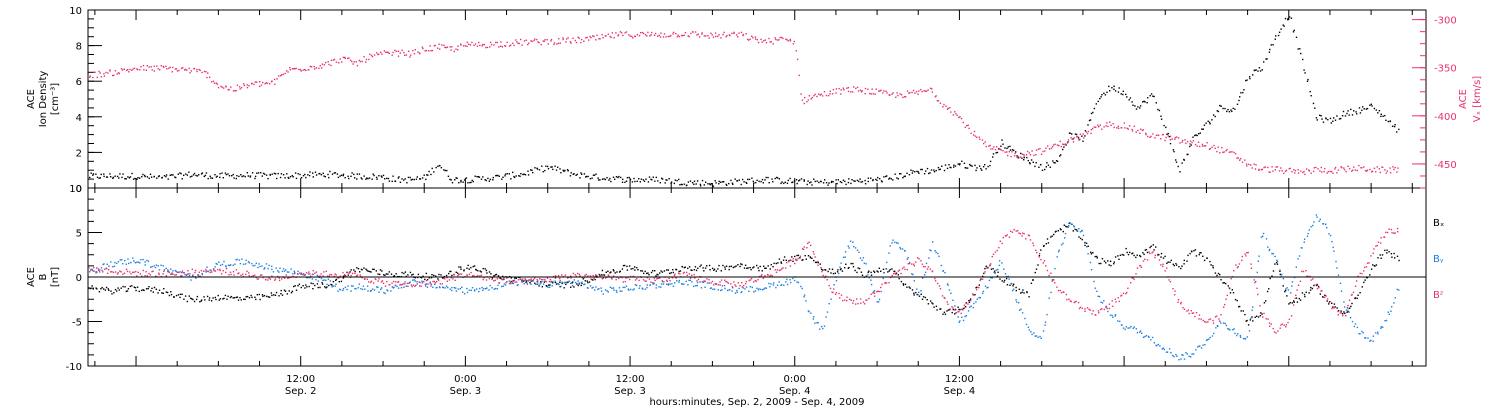  Describe the element at coordinates (79, 234) in the screenshot. I see `y-tick-label: 5` at that location.